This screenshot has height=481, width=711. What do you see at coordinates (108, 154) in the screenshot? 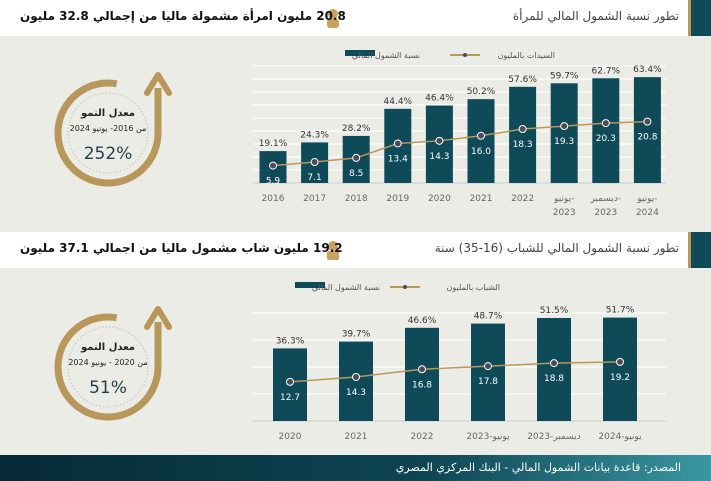
I see `growth-value: 252%` at bounding box center [108, 154].